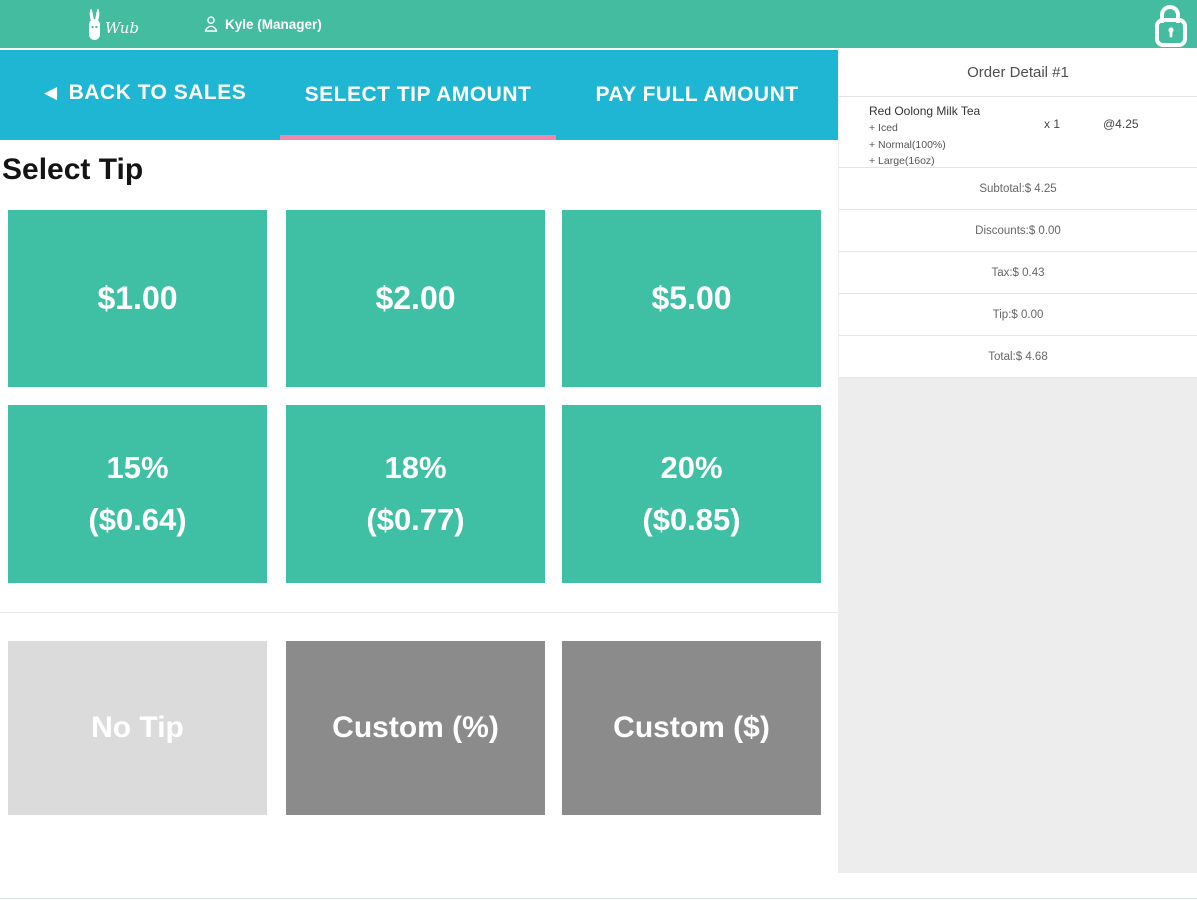  I want to click on lock-button, so click(1170, 25).